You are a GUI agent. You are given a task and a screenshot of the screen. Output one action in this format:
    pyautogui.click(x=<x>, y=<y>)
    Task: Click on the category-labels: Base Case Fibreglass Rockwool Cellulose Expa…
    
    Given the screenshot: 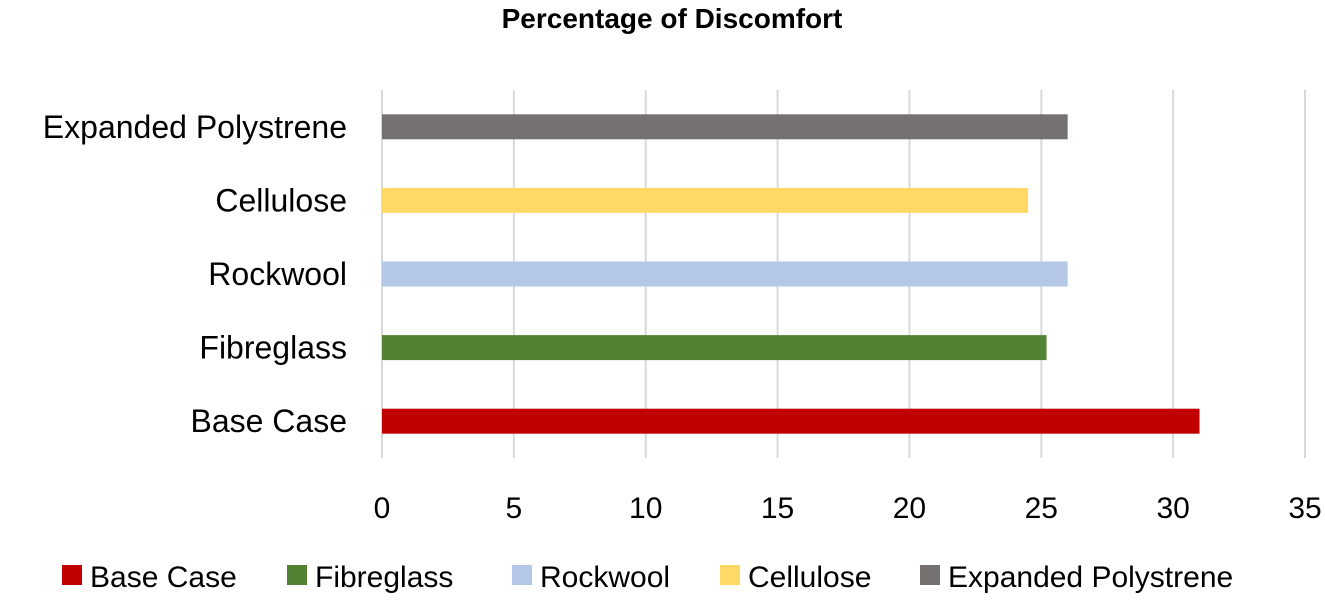 What is the action you would take?
    pyautogui.click(x=195, y=274)
    